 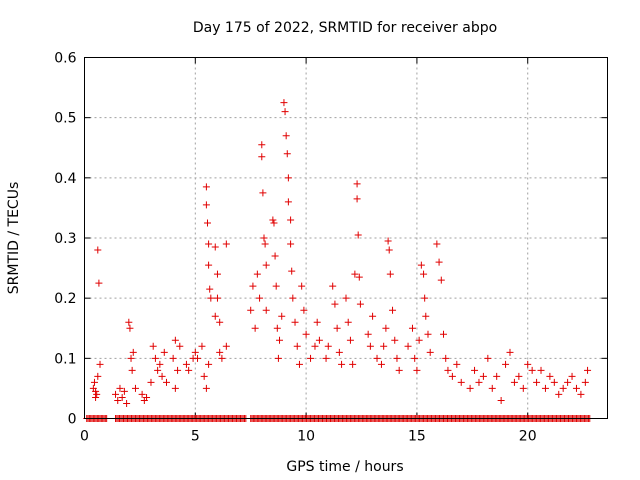 What do you see at coordinates (84, 437) in the screenshot?
I see `x-tick-label: 0` at bounding box center [84, 437].